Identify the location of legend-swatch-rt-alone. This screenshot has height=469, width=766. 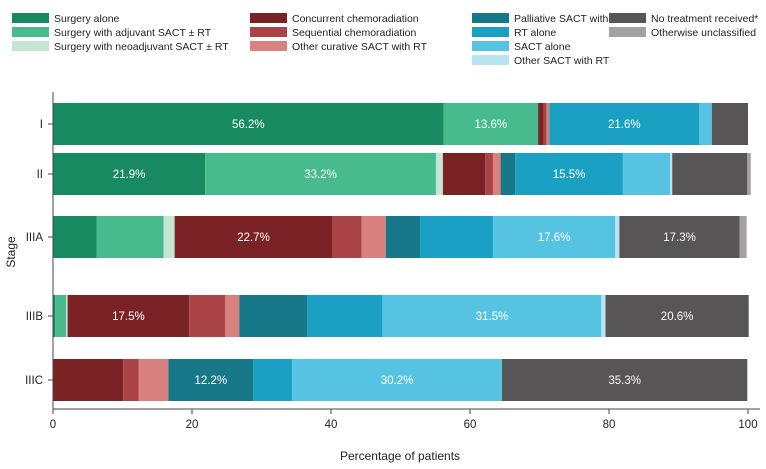
(490, 32).